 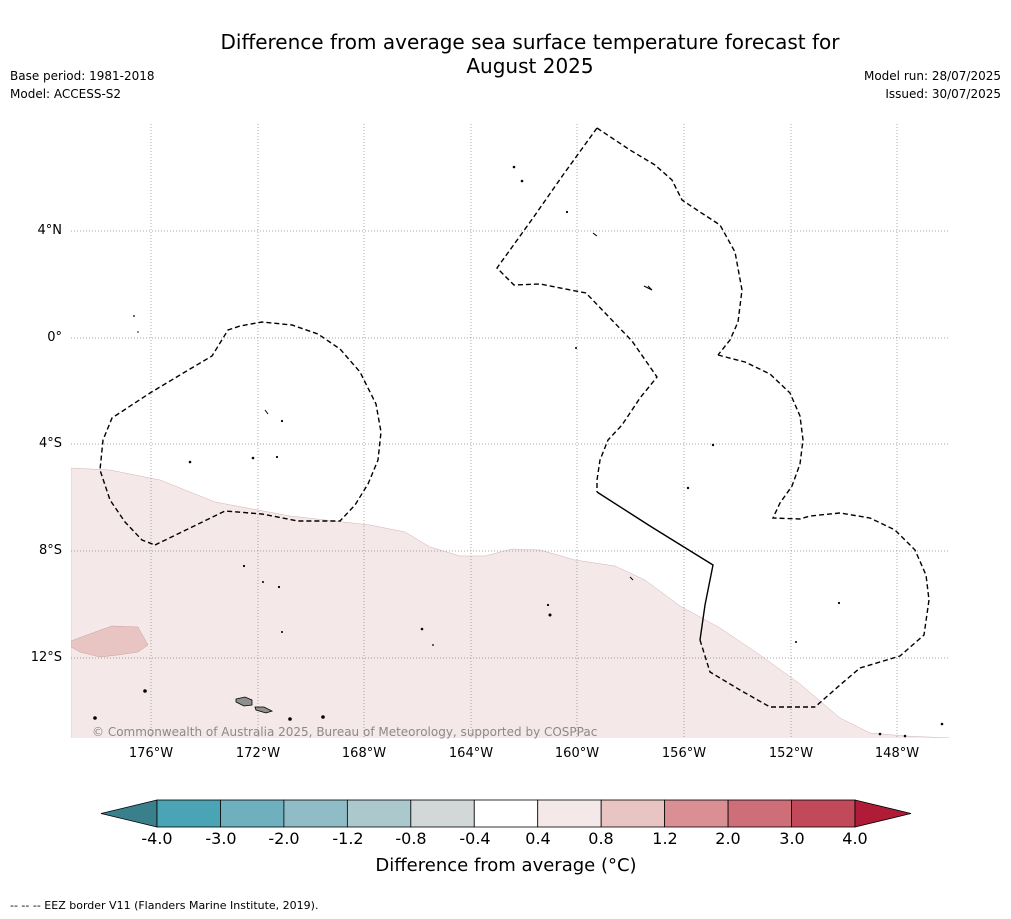 What do you see at coordinates (240, 433) in the screenshot?
I see `eez-border-west` at bounding box center [240, 433].